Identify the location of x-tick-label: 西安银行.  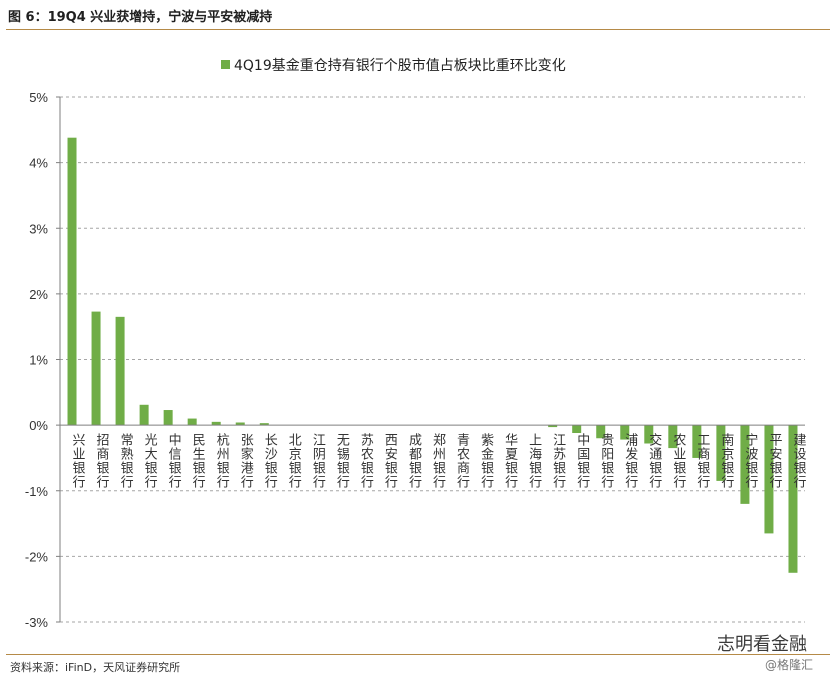
(390, 461).